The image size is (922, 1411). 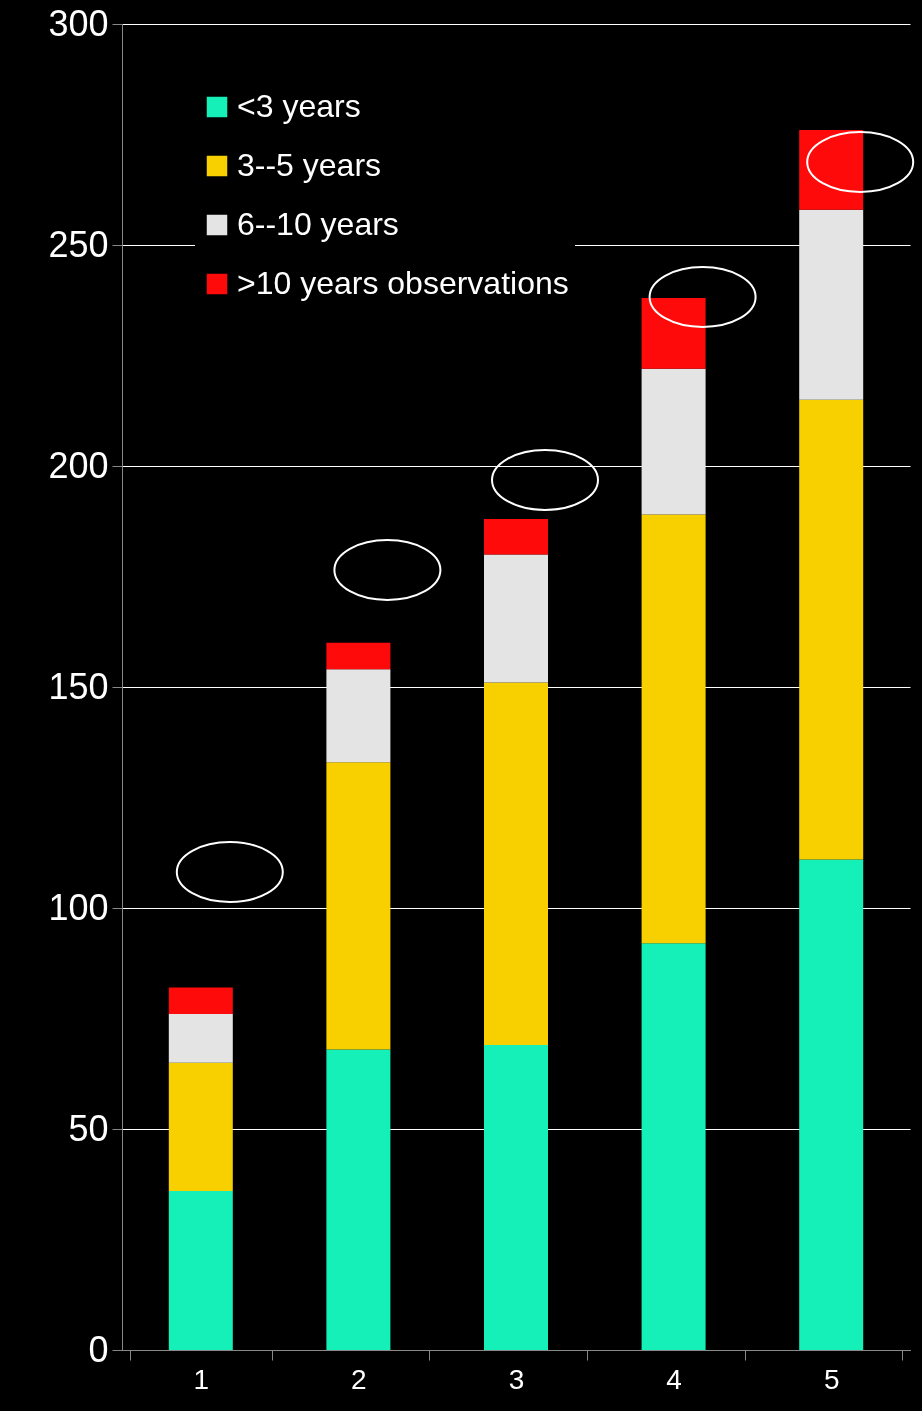 What do you see at coordinates (831, 1379) in the screenshot?
I see `x-tick-label: 5` at bounding box center [831, 1379].